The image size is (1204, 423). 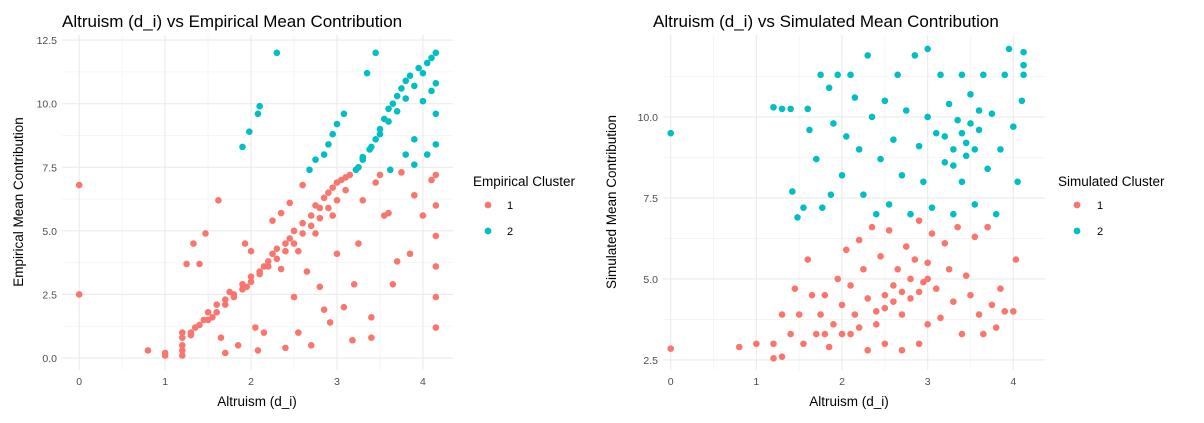 What do you see at coordinates (1100, 206) in the screenshot?
I see `legend-label-1: 1` at bounding box center [1100, 206].